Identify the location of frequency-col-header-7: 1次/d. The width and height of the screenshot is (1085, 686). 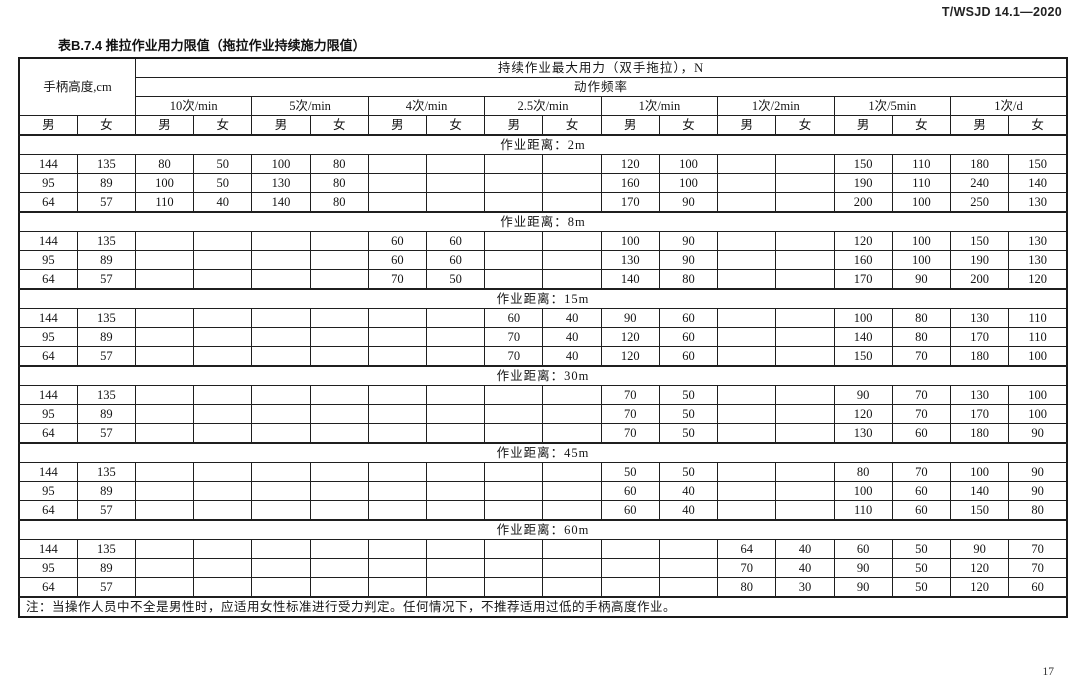
(1009, 106).